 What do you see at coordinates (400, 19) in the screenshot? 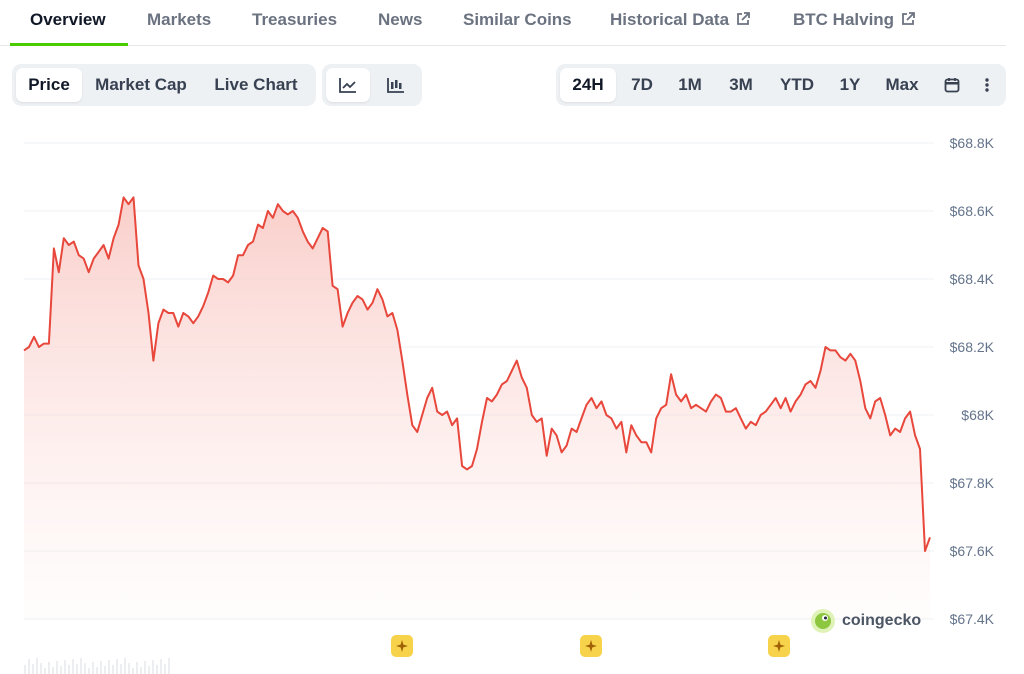
I see `tab-news: News` at bounding box center [400, 19].